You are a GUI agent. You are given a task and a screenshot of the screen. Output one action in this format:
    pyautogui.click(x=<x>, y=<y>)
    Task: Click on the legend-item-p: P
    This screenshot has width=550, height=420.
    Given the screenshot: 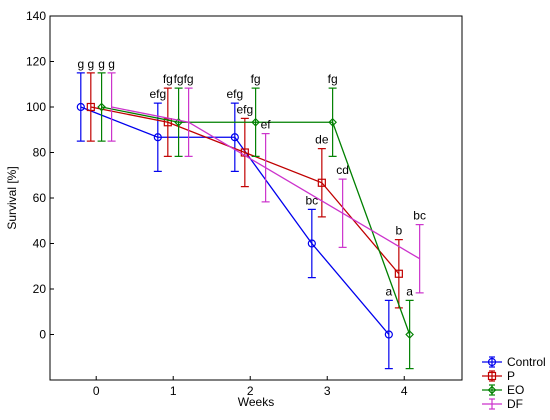 What is the action you would take?
    pyautogui.click(x=498, y=376)
    